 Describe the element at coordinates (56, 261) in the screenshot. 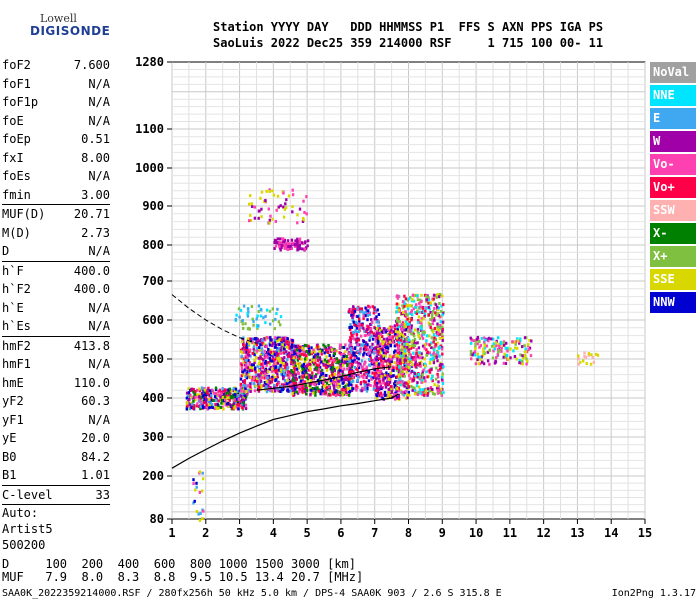

I see `panel-separator` at that location.